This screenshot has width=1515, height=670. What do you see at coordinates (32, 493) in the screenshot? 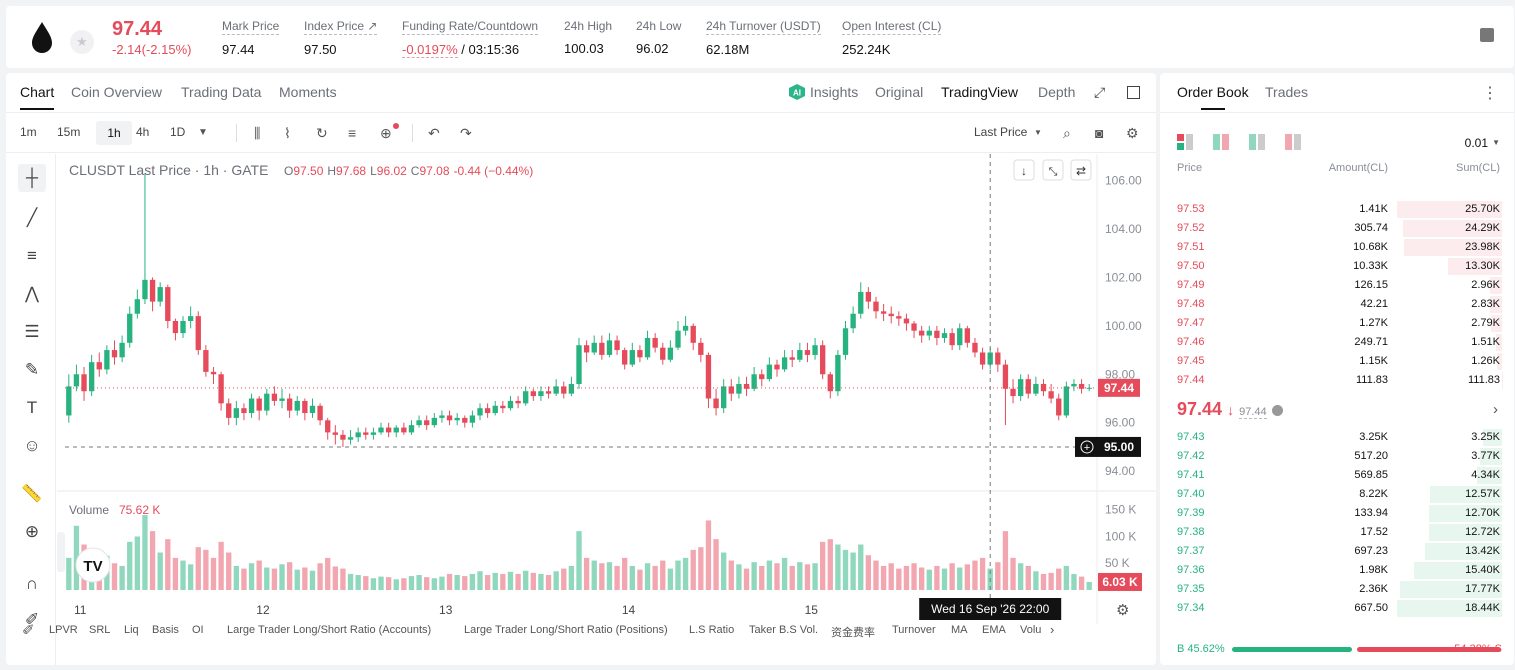
I see `ruler-icon: 📏` at bounding box center [32, 493].